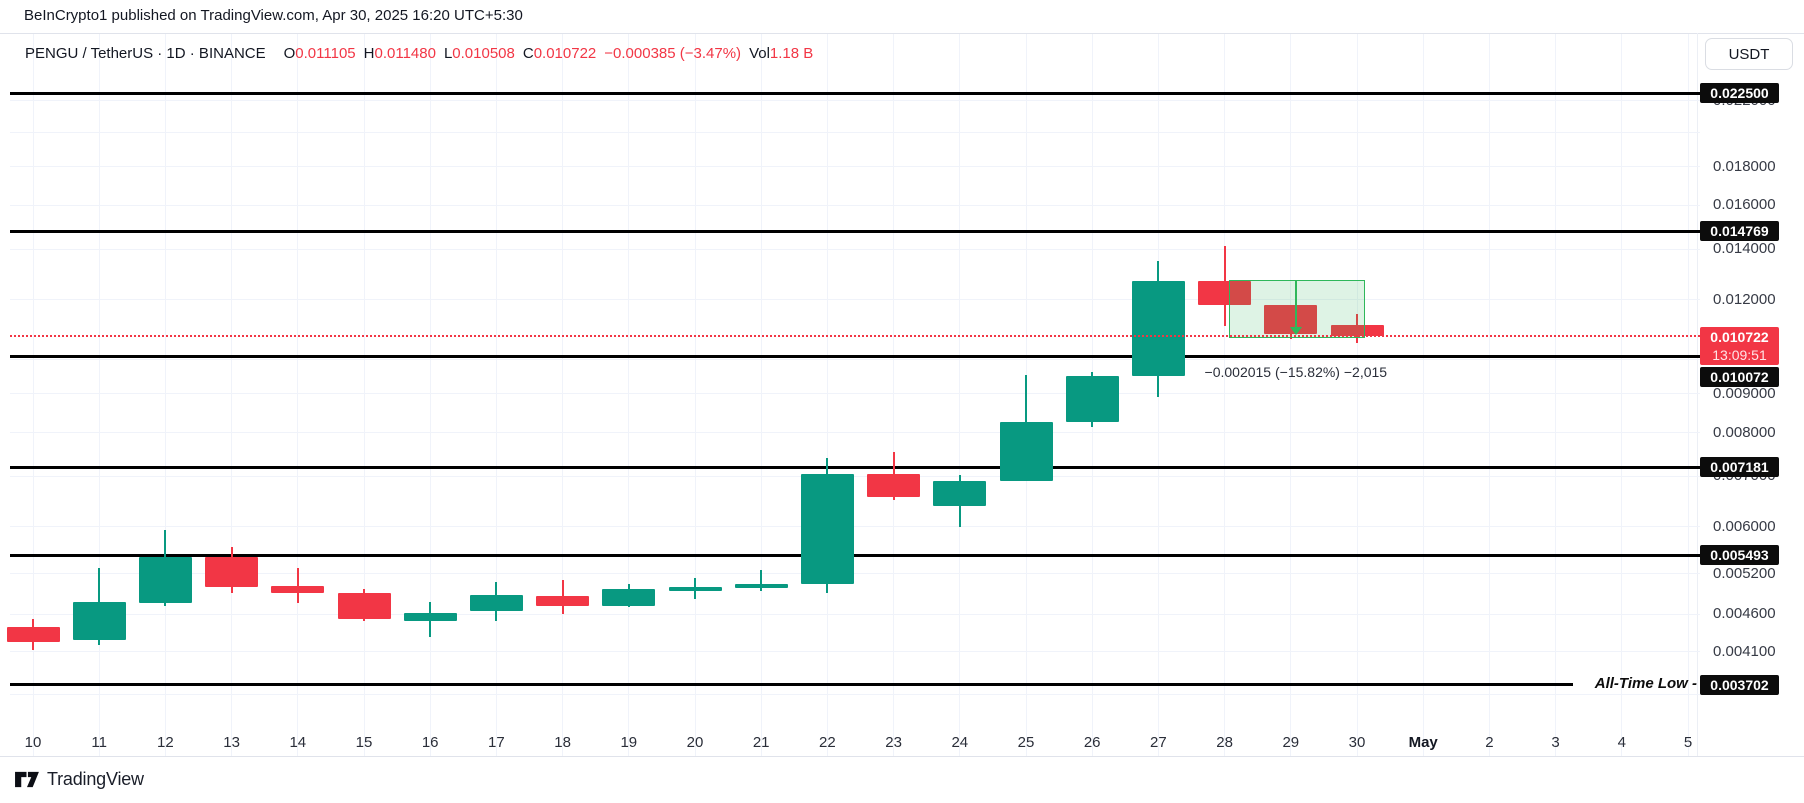 The height and width of the screenshot is (803, 1804). I want to click on price-level-badge-0.010072: 0.010072, so click(1739, 377).